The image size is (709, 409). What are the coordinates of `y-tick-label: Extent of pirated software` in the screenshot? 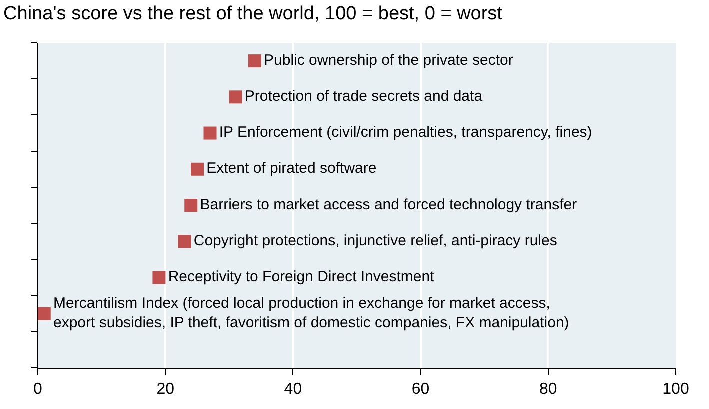 It's located at (291, 169).